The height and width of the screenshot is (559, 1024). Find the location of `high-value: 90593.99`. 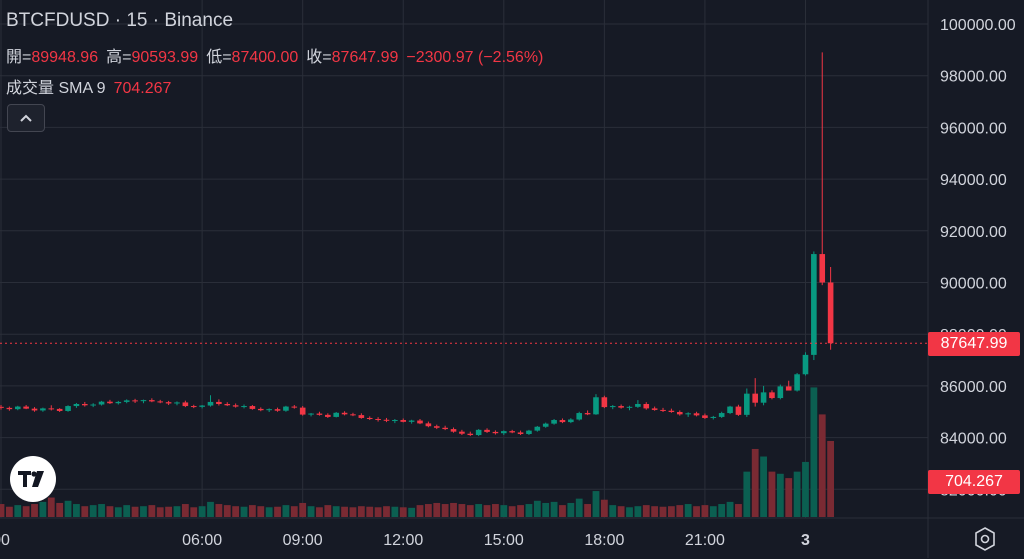

high-value: 90593.99 is located at coordinates (165, 57).